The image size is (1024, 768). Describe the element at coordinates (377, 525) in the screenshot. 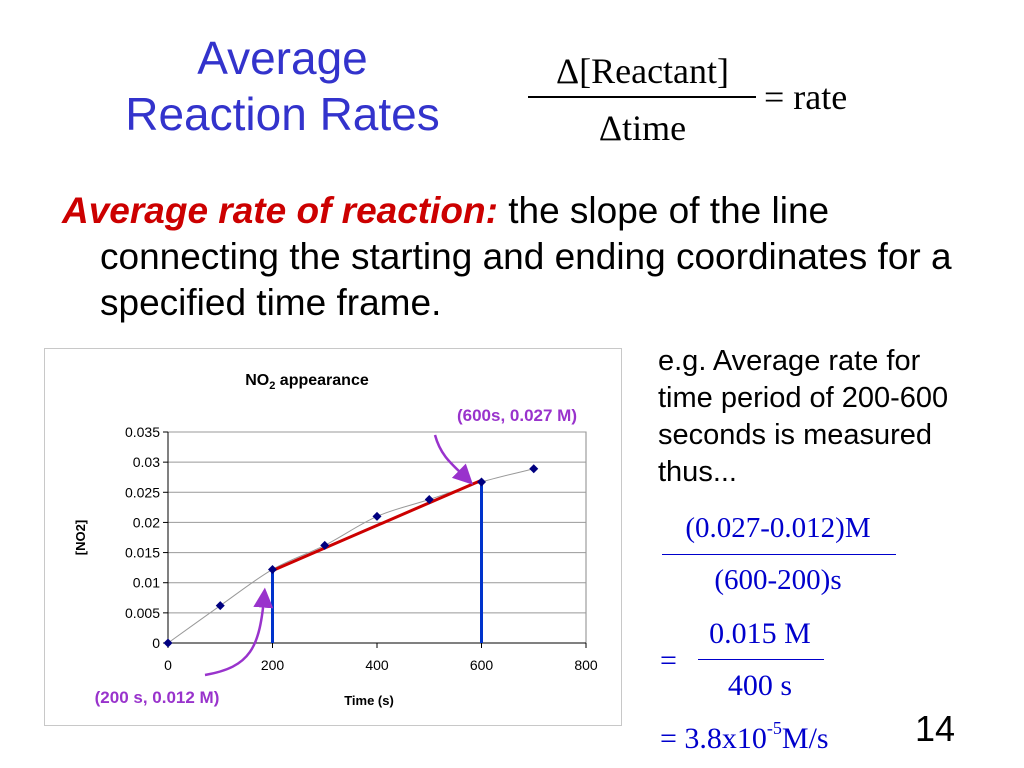

I see `slope-line` at that location.